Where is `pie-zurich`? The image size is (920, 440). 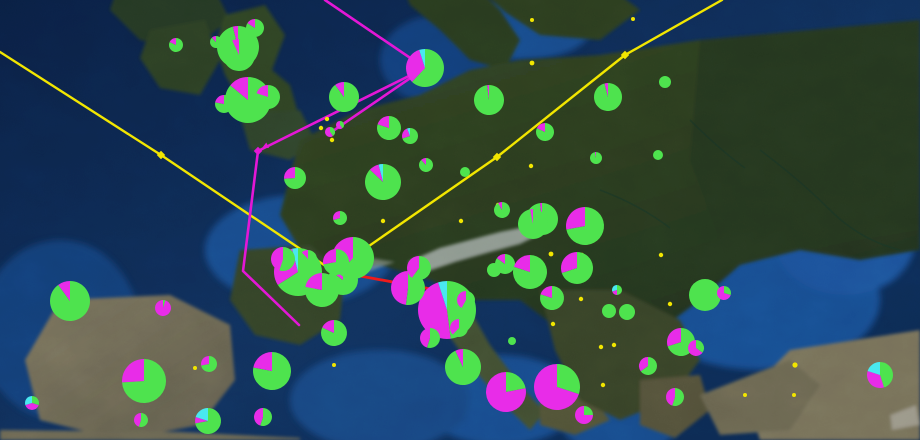
pie-zurich is located at coordinates (295, 178).